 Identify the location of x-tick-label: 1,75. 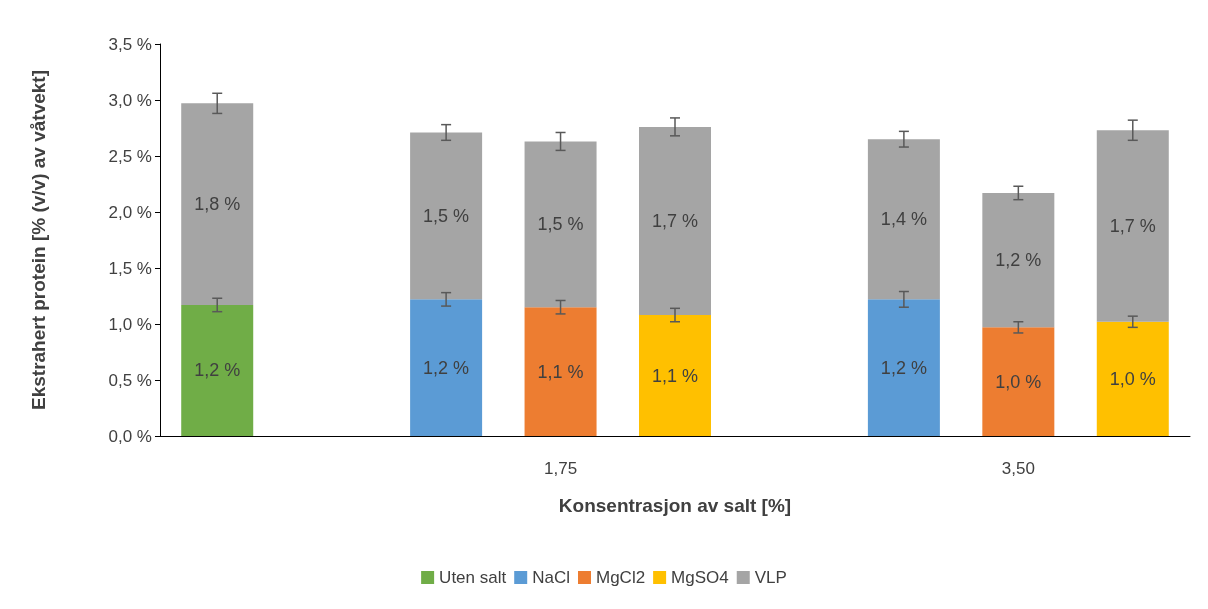
(561, 468).